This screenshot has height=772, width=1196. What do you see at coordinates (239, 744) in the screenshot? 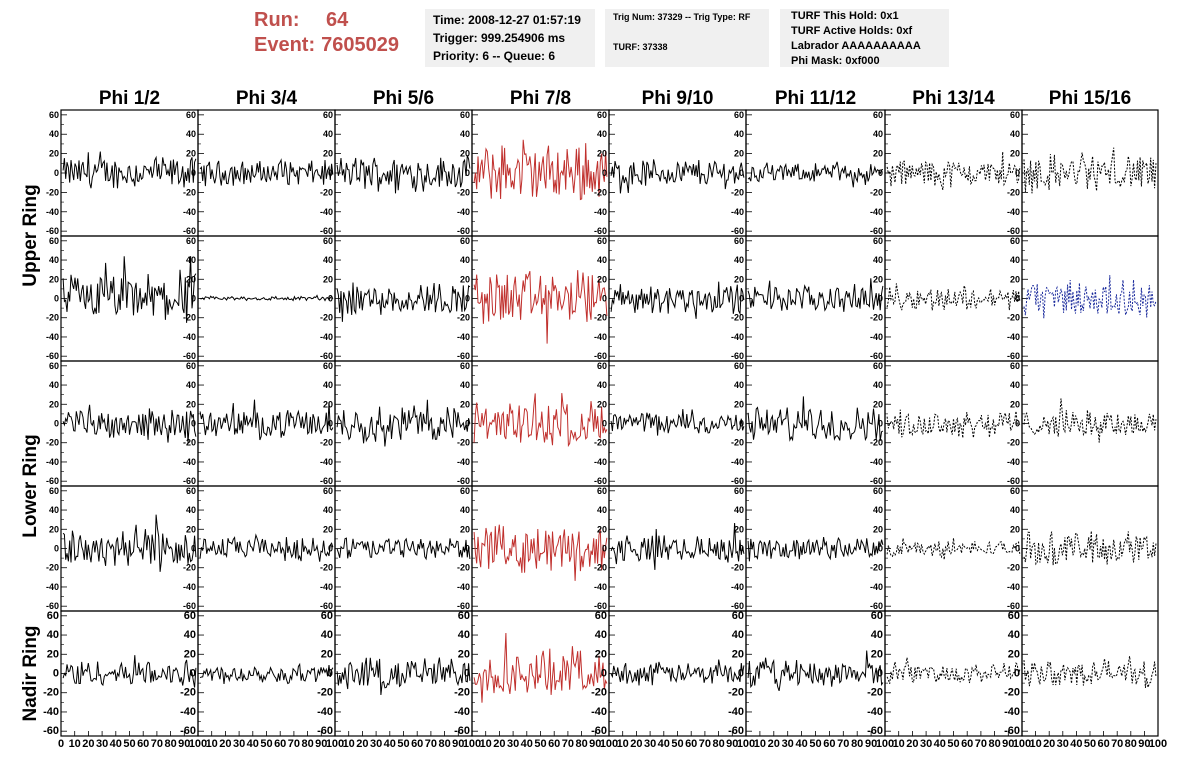
I see `x-tick-label: 30` at bounding box center [239, 744].